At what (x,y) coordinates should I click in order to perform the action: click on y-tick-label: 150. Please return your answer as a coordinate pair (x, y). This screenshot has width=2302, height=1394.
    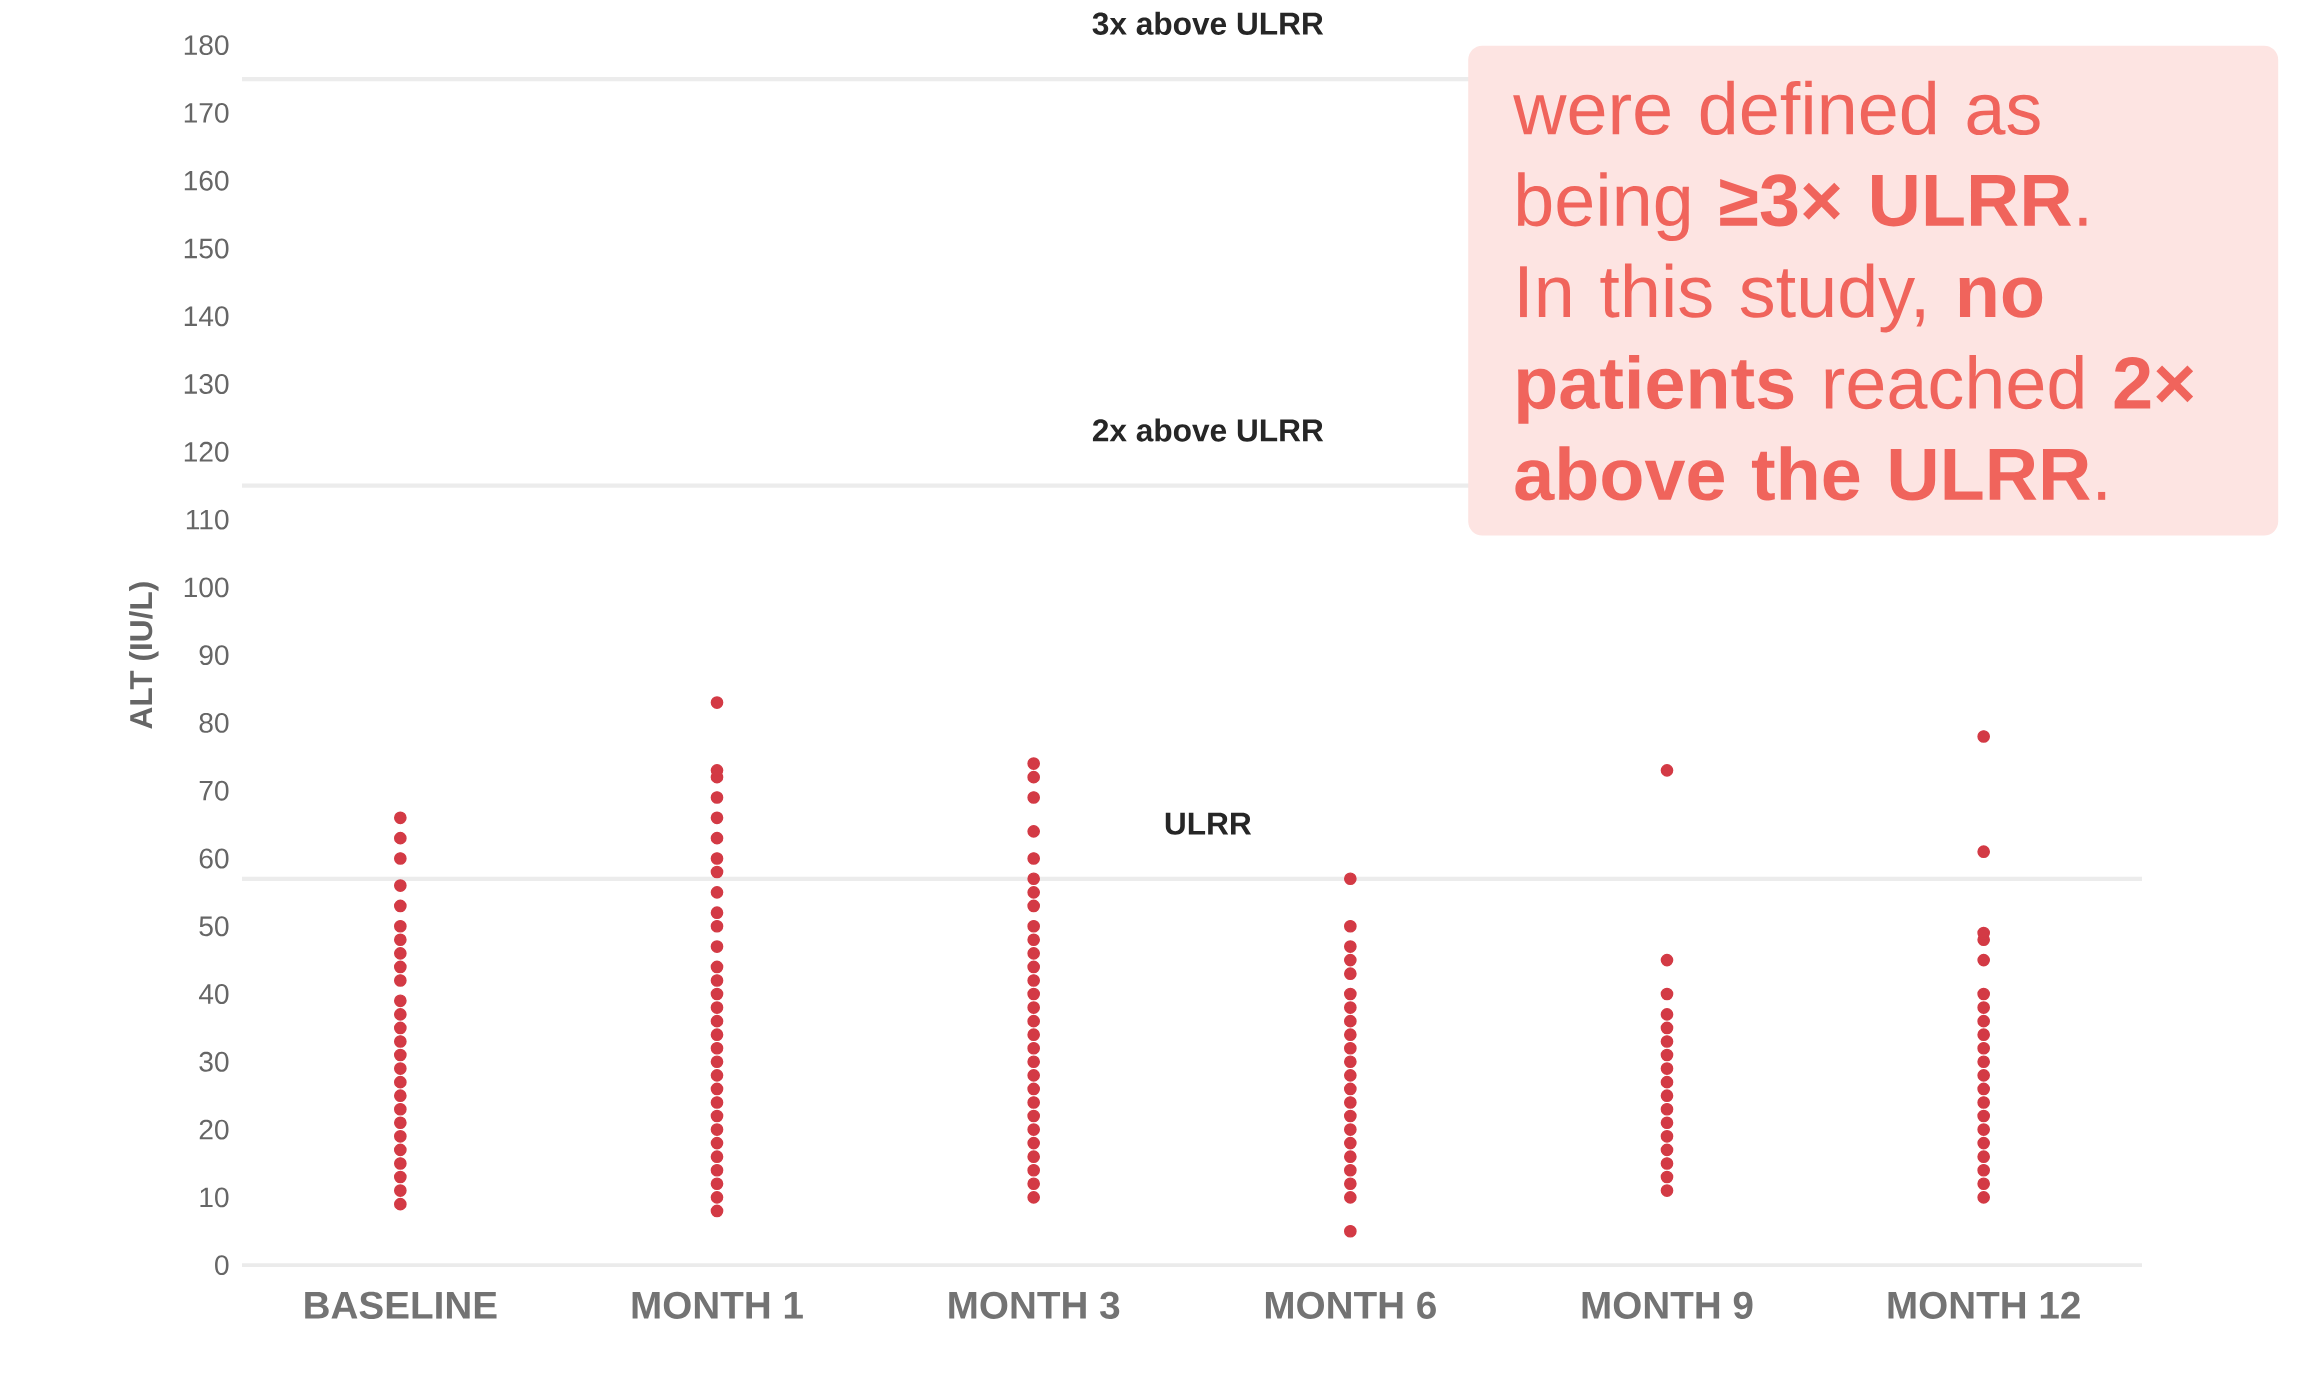
    Looking at the image, I should click on (206, 248).